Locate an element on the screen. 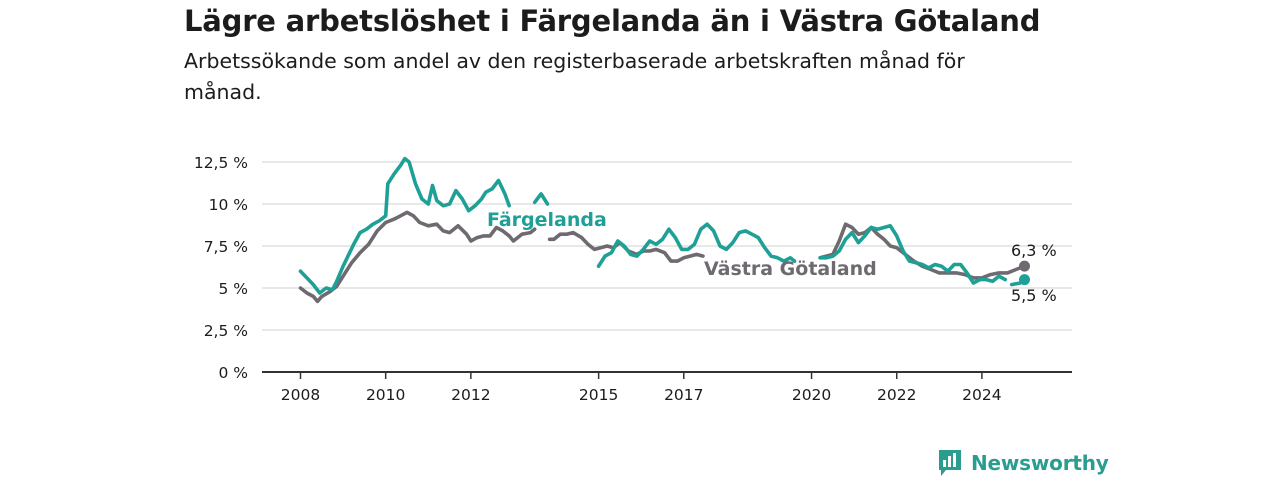 This screenshot has height=480, width=1280. series-labels: Färgelanda Västra Götaland 6,3 % 5,5 % is located at coordinates (772, 257).